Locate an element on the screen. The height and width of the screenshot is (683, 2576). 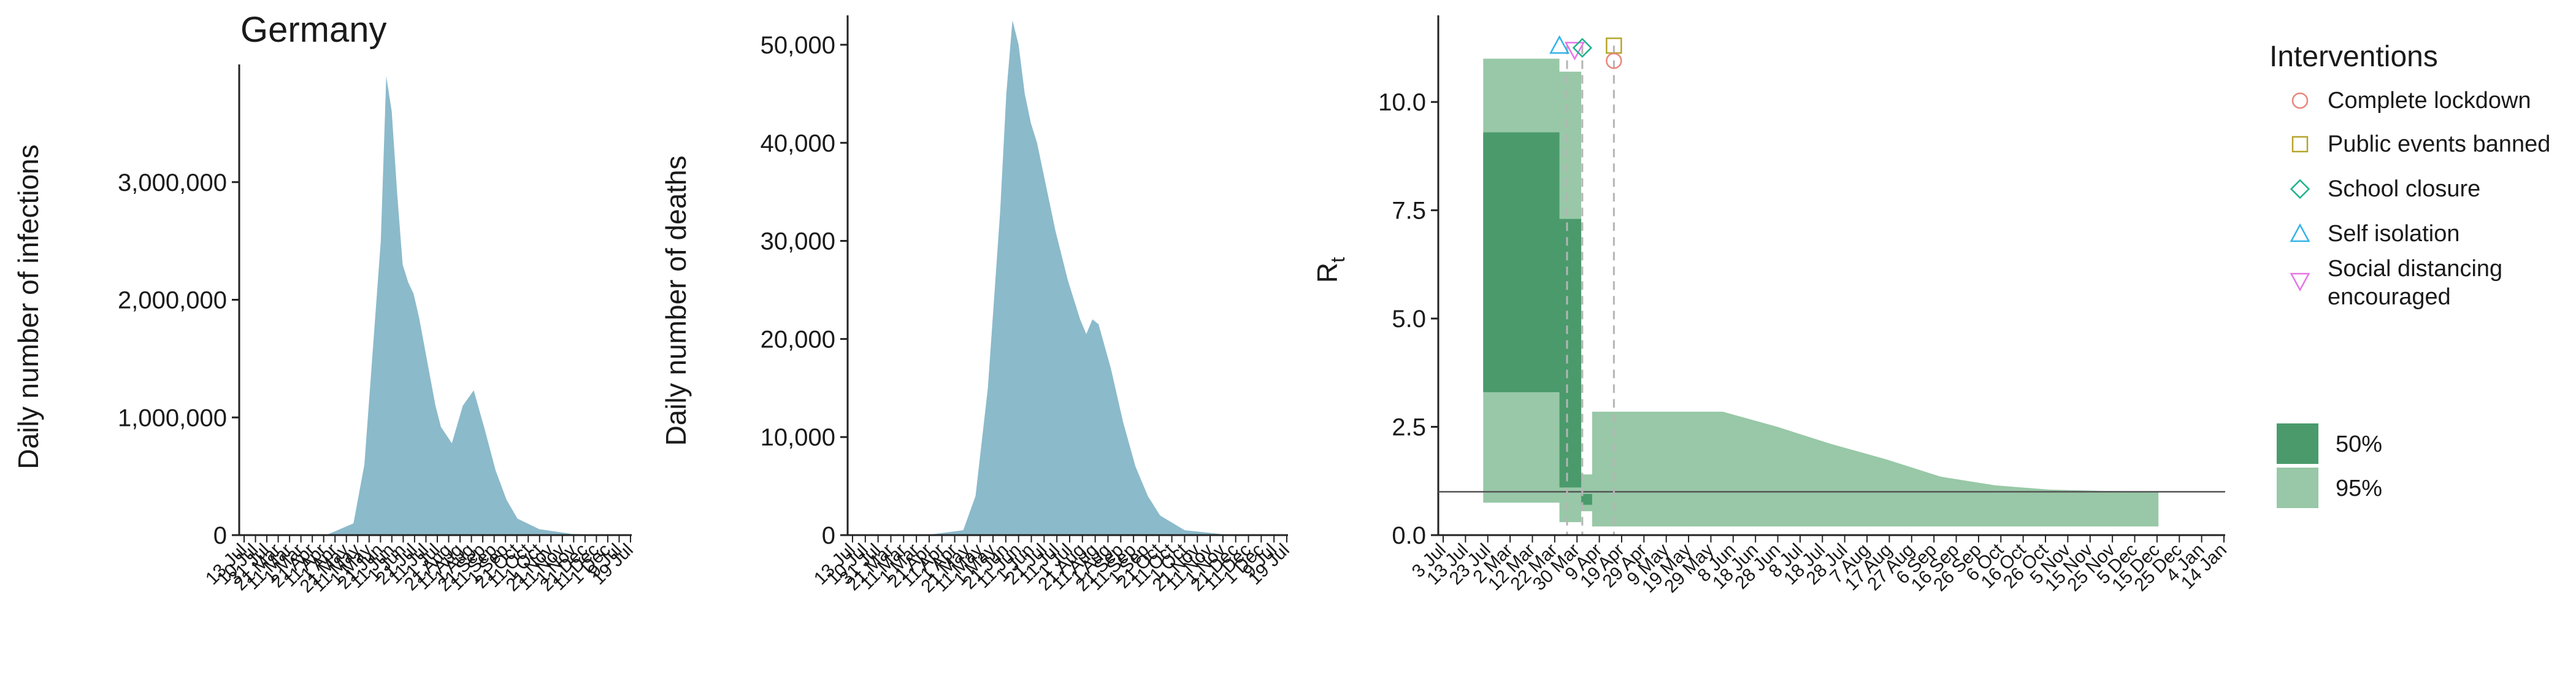
y-tick-label: 0.0 is located at coordinates (1409, 535).